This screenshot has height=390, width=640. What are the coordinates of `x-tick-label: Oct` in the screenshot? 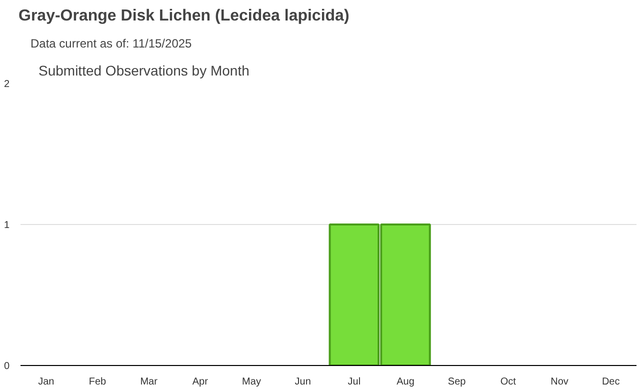 It's located at (508, 382).